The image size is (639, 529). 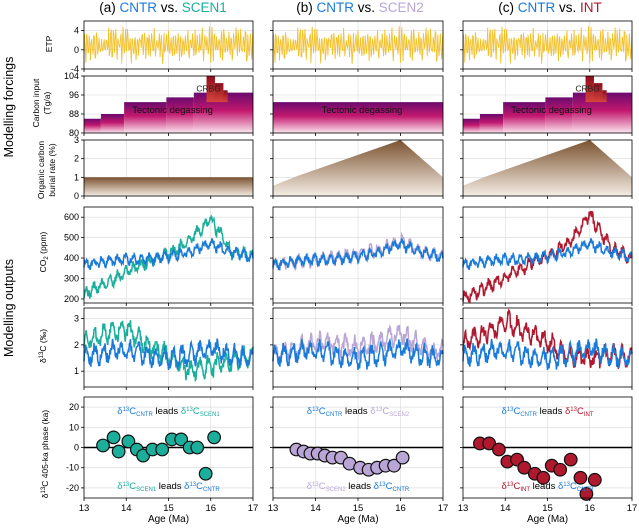 What do you see at coordinates (72, 488) in the screenshot?
I see `y-tick-label: -20` at bounding box center [72, 488].